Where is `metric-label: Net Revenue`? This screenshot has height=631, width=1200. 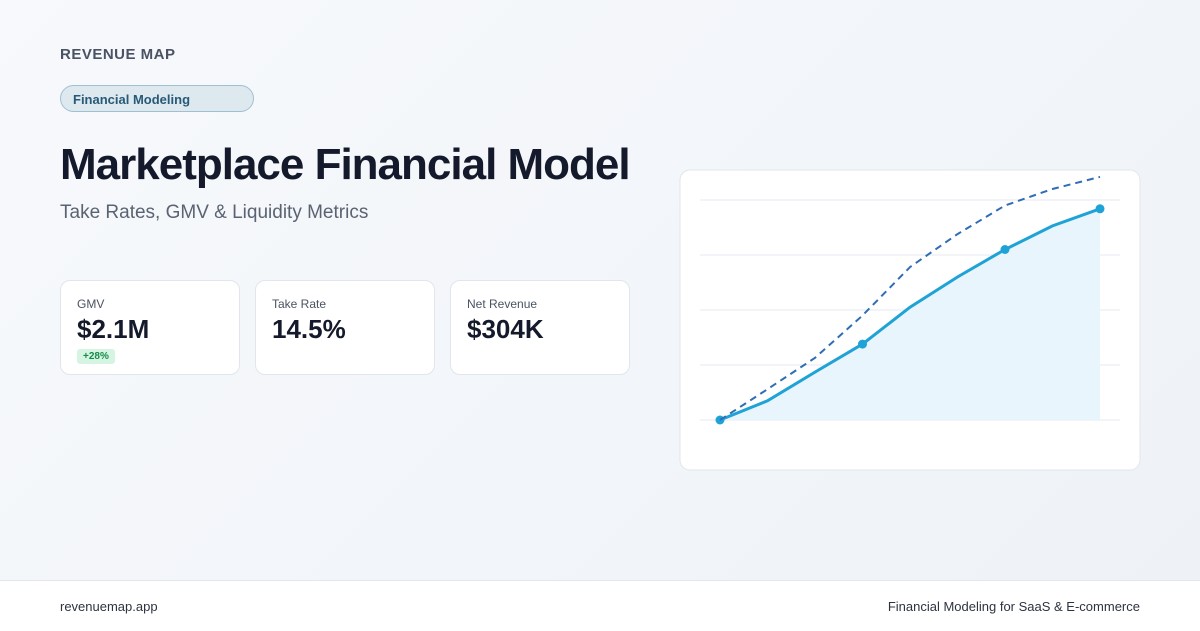
metric-label: Net Revenue is located at coordinates (502, 304).